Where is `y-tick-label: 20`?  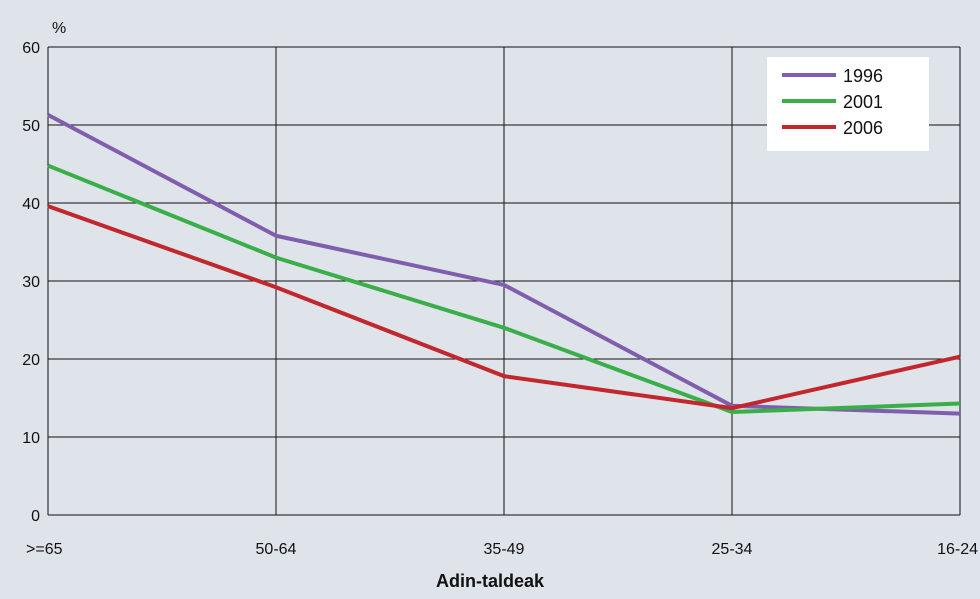
y-tick-label: 20 is located at coordinates (31, 360).